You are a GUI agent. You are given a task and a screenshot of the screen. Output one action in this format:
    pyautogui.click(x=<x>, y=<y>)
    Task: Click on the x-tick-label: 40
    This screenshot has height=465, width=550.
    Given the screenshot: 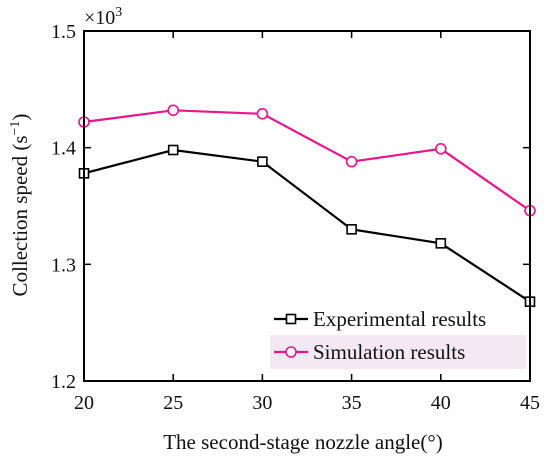 What is the action you would take?
    pyautogui.click(x=441, y=403)
    